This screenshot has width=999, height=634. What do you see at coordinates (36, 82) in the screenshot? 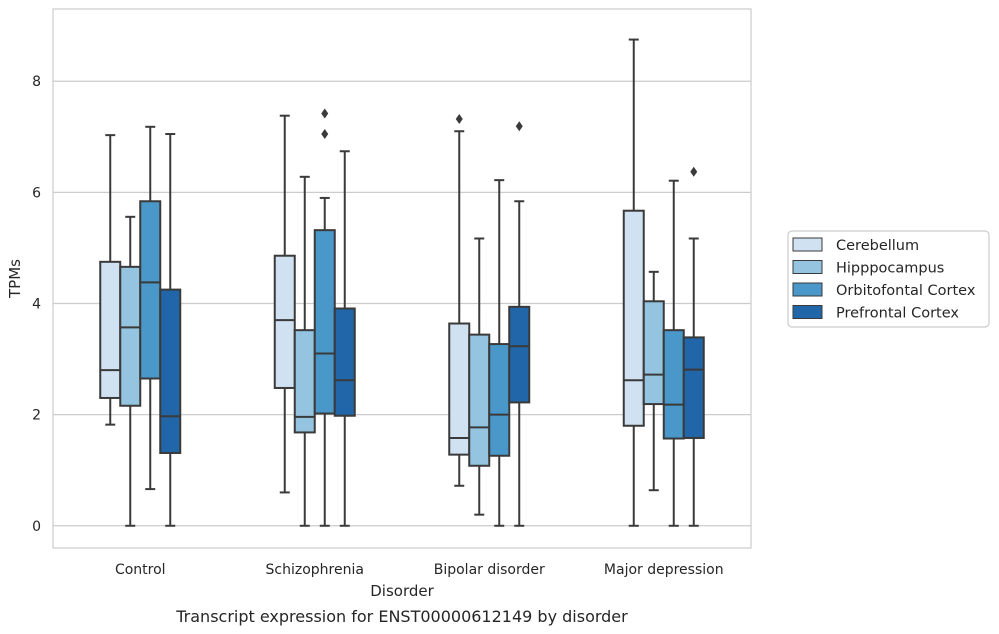
I see `y-tick-label: 8` at bounding box center [36, 82].